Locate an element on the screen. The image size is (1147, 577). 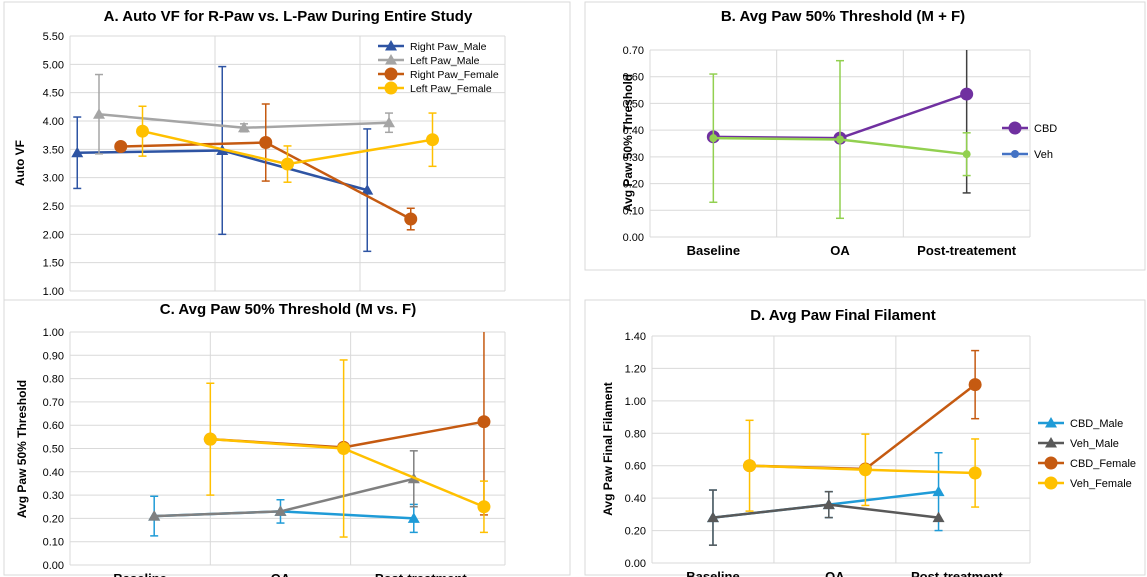
y-tick-label: 1.20 is located at coordinates (635, 369).